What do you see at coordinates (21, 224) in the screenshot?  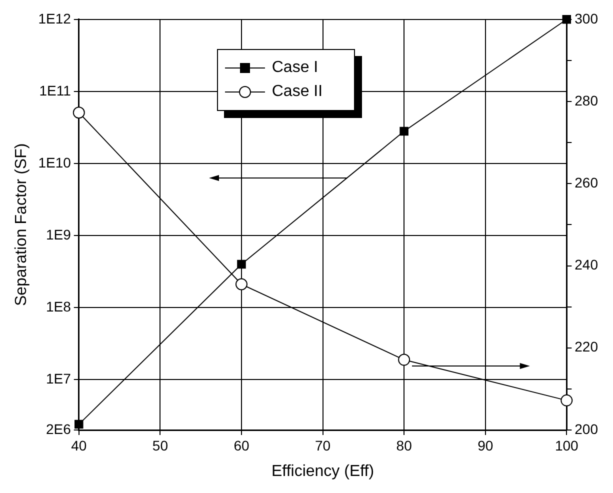 I see `y-axis-title: Separation Factor (SF)` at bounding box center [21, 224].